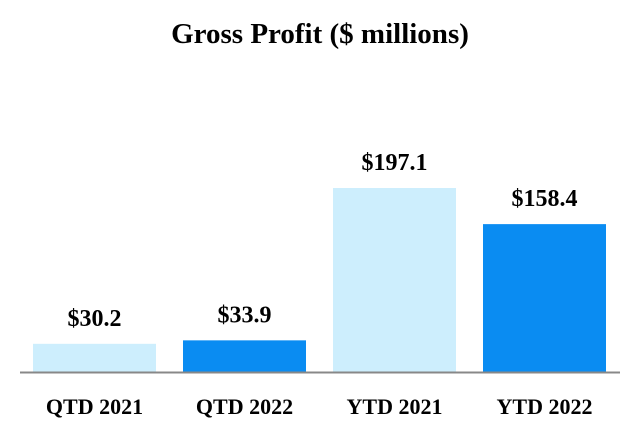 This screenshot has height=440, width=640. I want to click on bar-ytd-2022, so click(544, 298).